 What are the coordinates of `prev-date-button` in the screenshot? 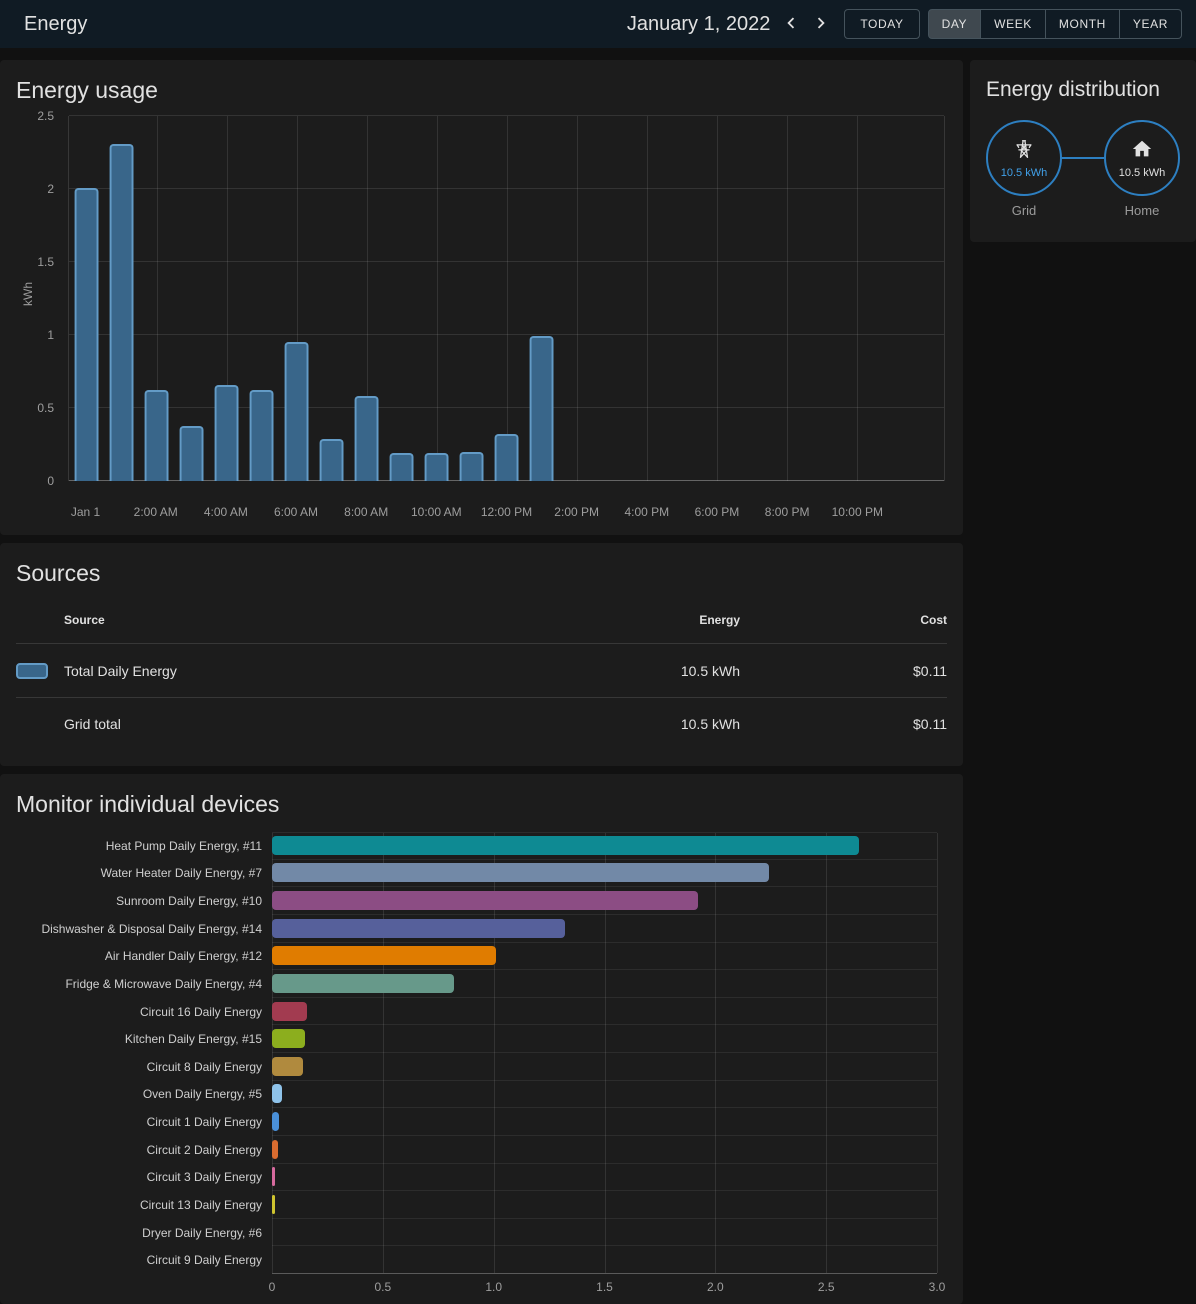 It's located at (791, 24).